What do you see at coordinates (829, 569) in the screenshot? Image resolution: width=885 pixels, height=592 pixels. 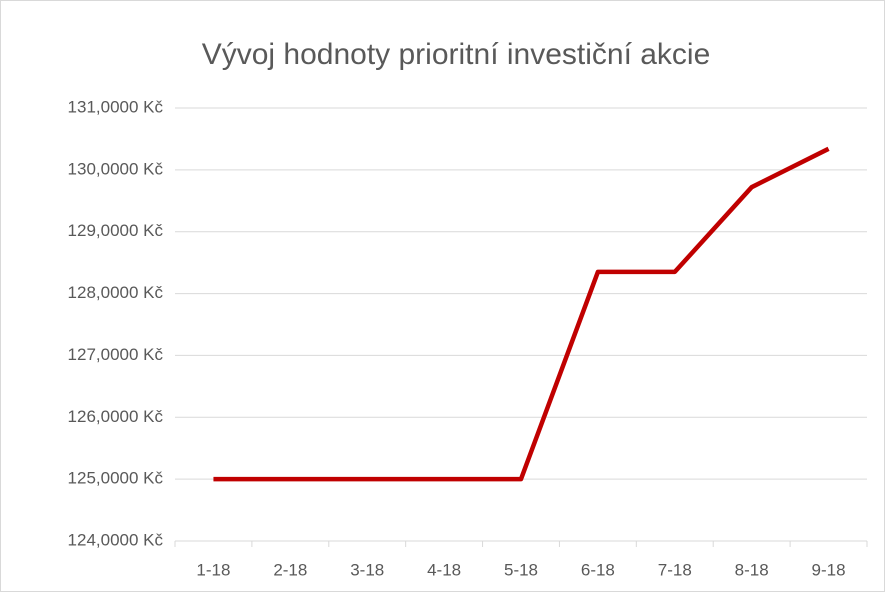 I see `x-tick-label: 9-18` at bounding box center [829, 569].